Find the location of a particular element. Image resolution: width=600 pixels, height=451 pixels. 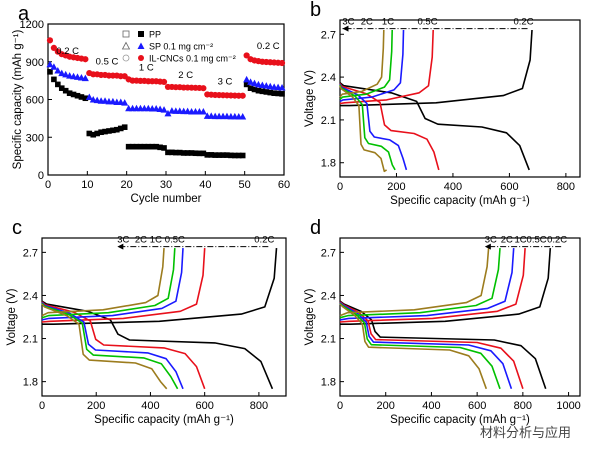

x-tick-label: 200 is located at coordinates (96, 406).